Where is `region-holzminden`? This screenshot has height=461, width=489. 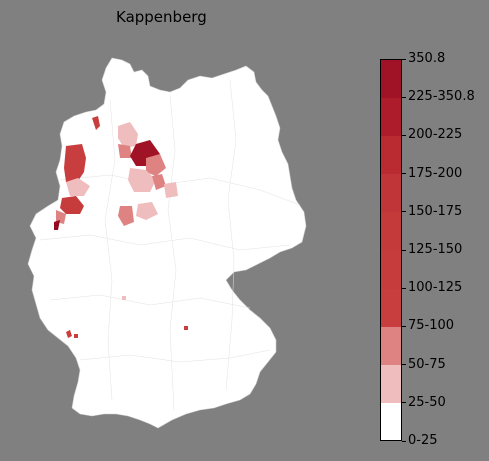 region-holzminden is located at coordinates (126, 216).